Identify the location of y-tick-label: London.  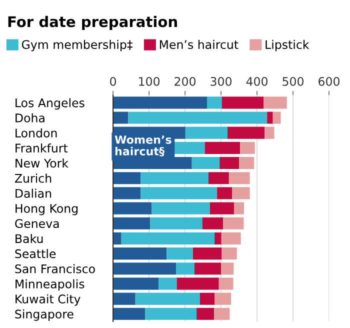
(36, 133).